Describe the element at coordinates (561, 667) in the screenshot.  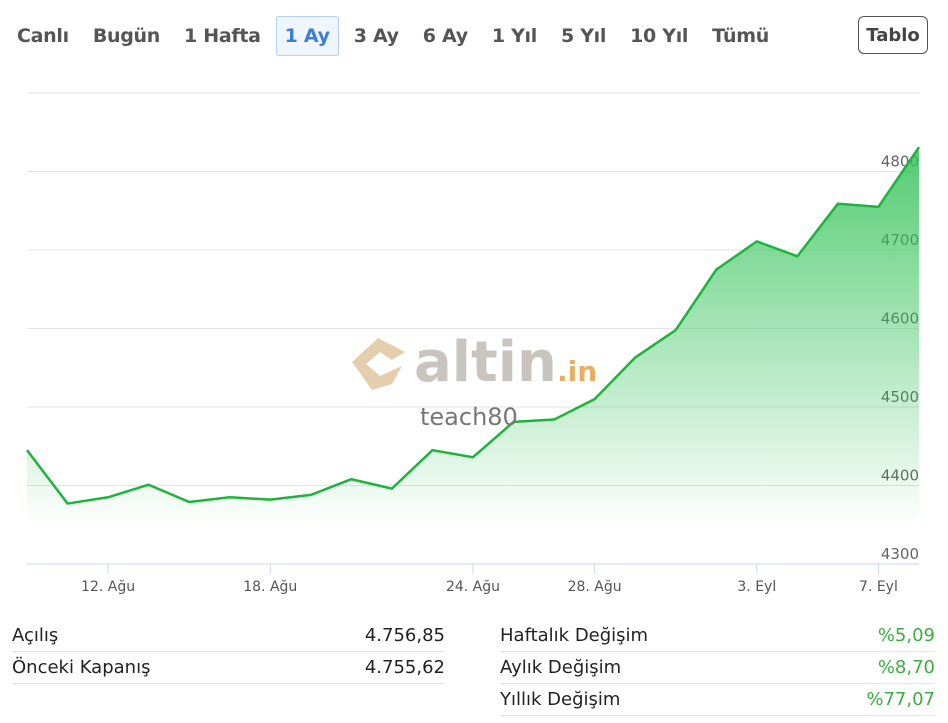
I see `stat-label: Aylık Değişim` at that location.